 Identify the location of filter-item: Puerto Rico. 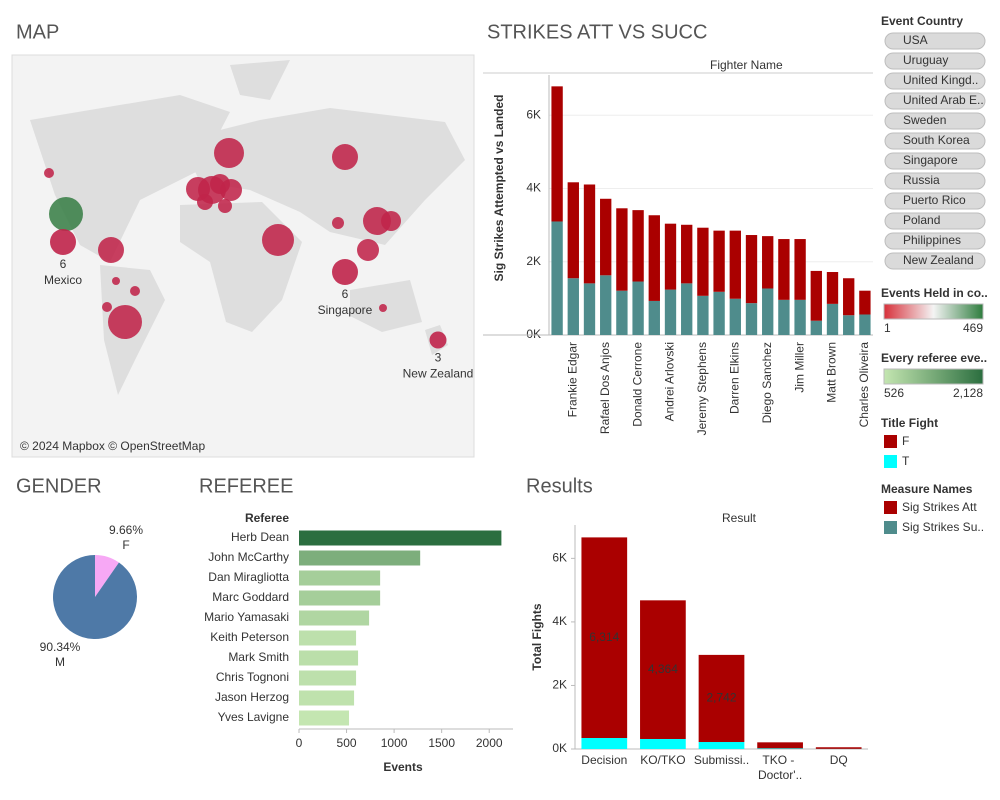
(934, 200).